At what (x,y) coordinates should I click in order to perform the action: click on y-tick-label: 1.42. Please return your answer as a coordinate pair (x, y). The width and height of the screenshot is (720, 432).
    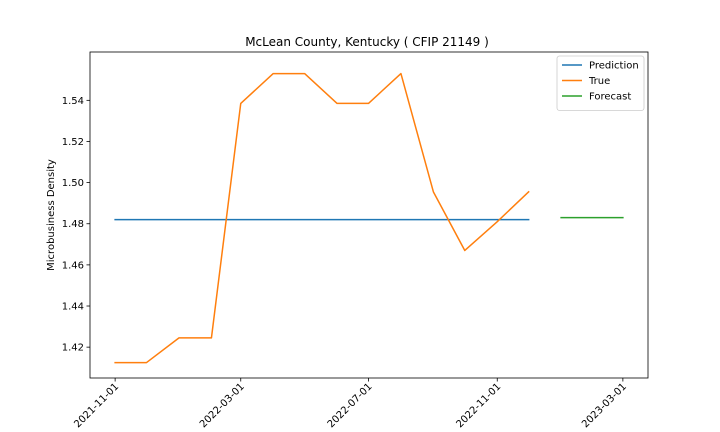
    Looking at the image, I should click on (73, 348).